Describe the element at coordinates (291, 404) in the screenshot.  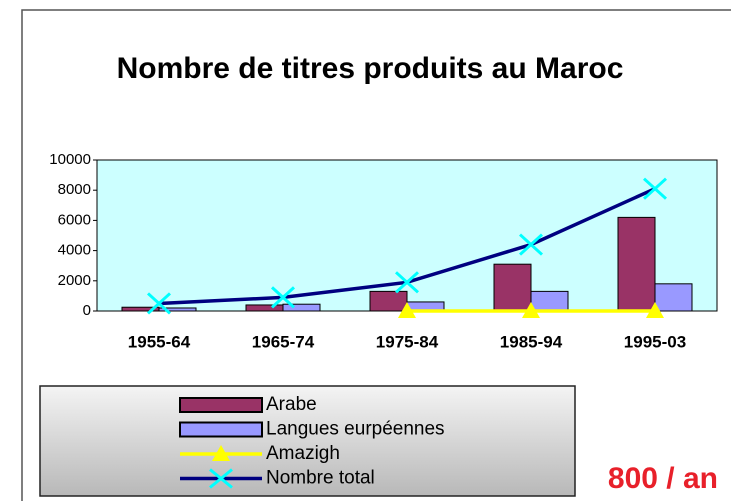
I see `legend-label: Arabe` at that location.